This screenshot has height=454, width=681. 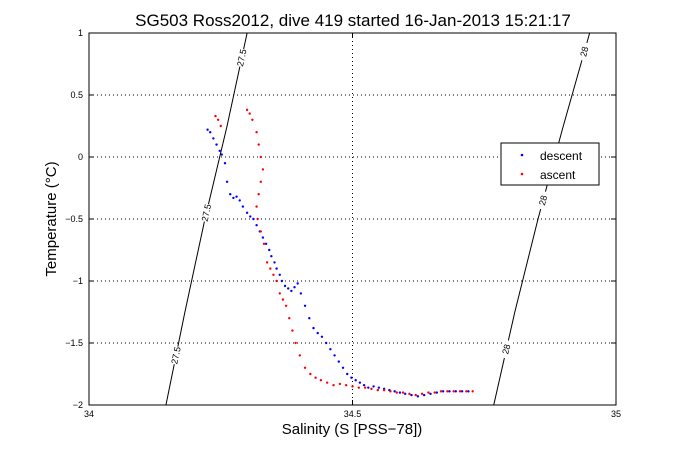 What do you see at coordinates (561, 156) in the screenshot?
I see `legend-label-descent: descent` at bounding box center [561, 156].